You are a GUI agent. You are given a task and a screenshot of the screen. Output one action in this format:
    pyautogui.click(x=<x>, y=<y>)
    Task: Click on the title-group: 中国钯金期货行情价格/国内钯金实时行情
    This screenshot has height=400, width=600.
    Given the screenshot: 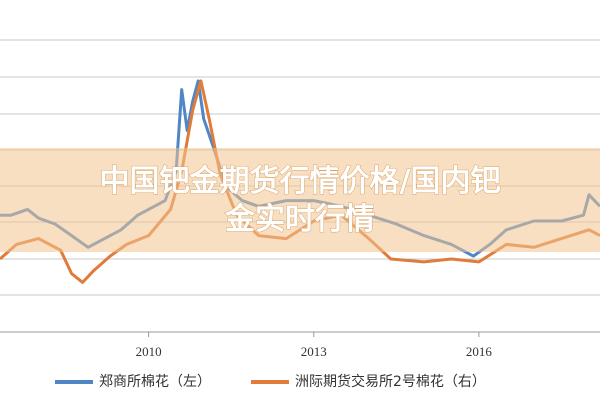 What is the action you would take?
    pyautogui.click(x=300, y=200)
    